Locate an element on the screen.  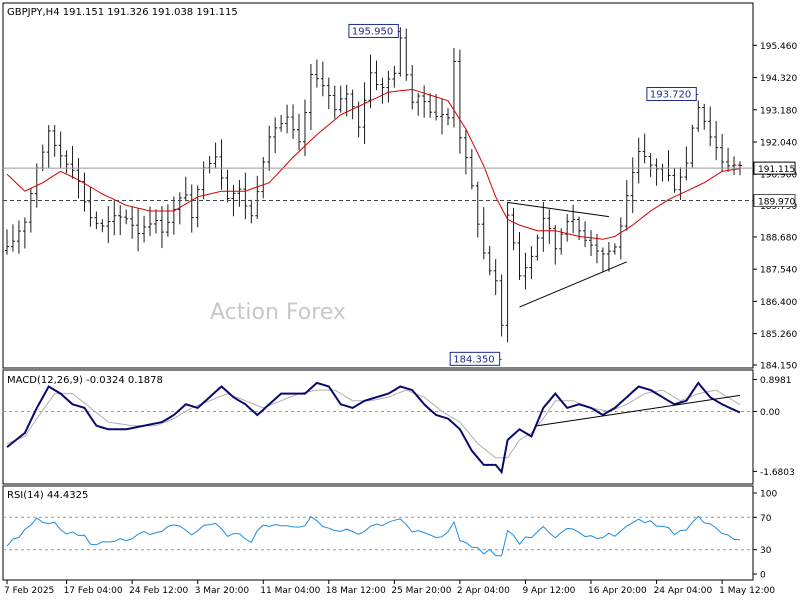
macd-y-tick-label: 0.8981 is located at coordinates (776, 381).